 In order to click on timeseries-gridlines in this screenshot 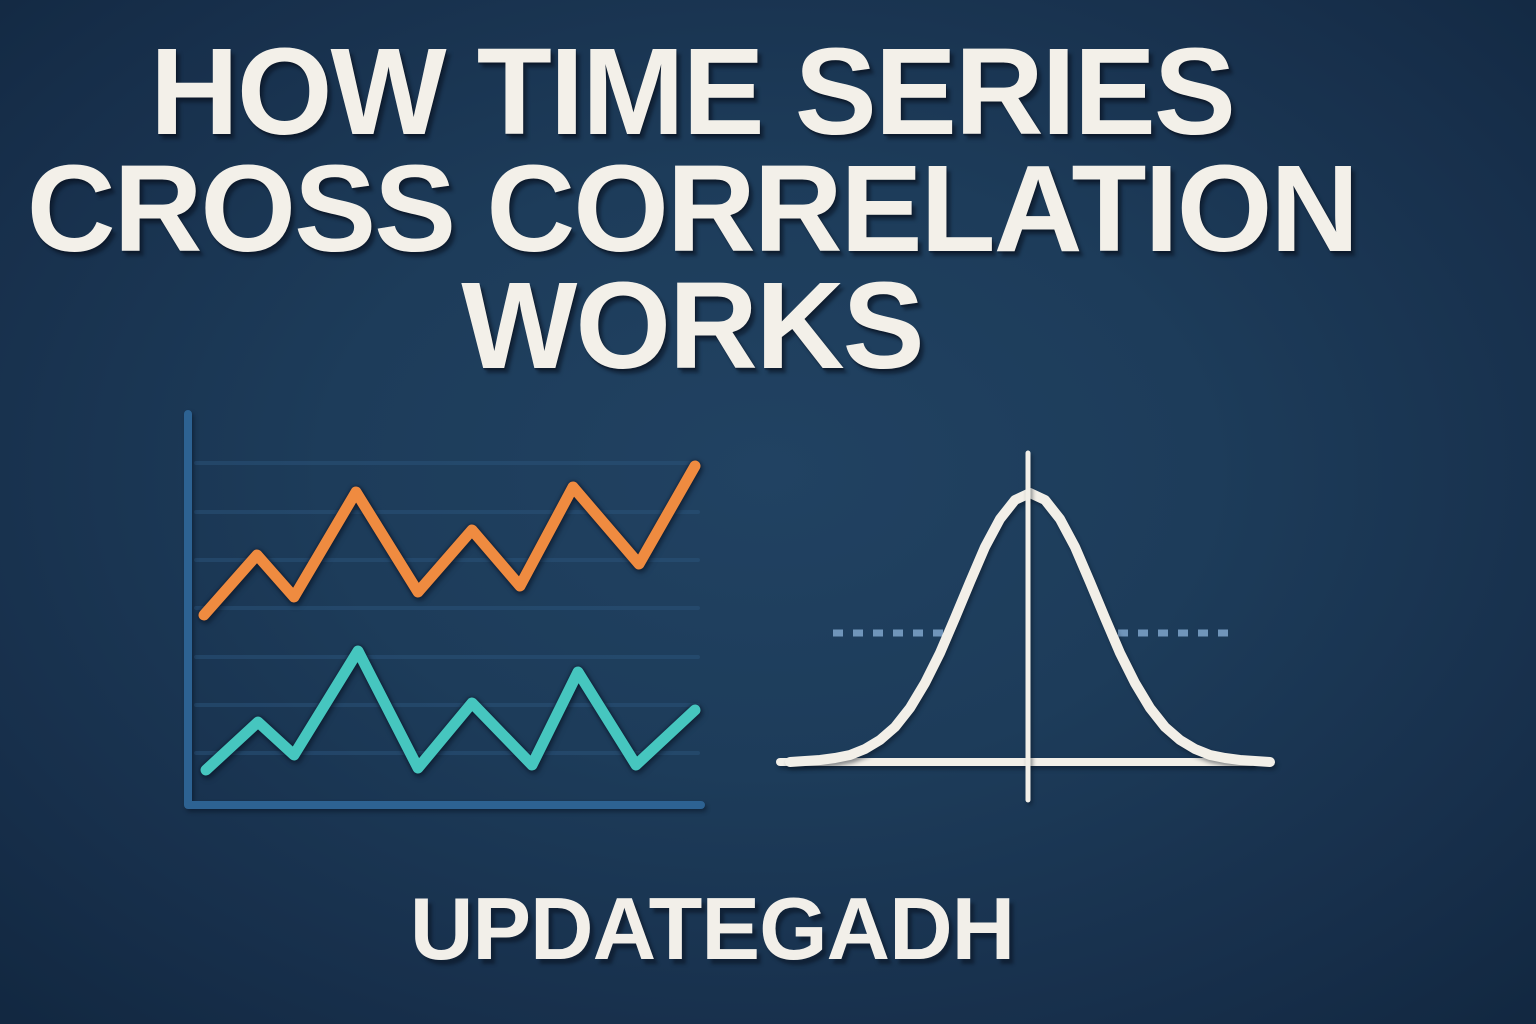, I will do `click(447, 608)`.